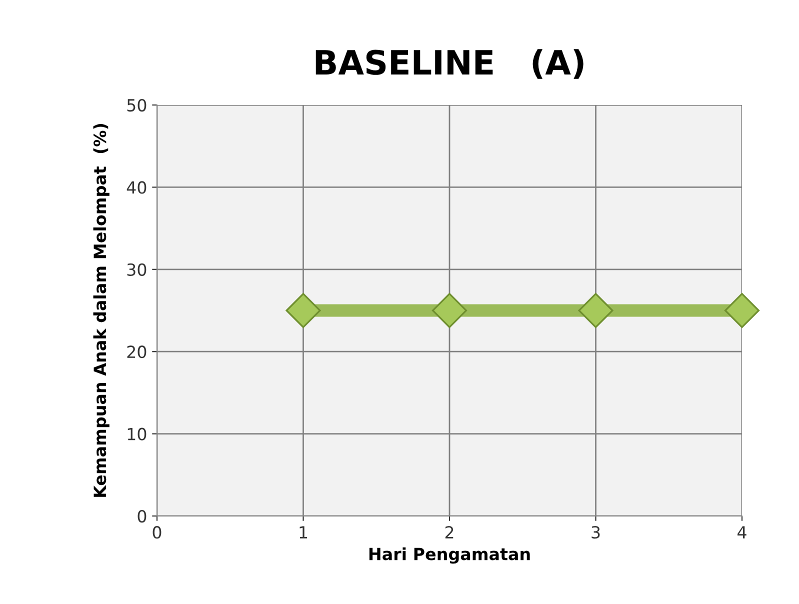  I want to click on y-axis-title: Kemampuan Anak dalam Melompat (%), so click(101, 310).